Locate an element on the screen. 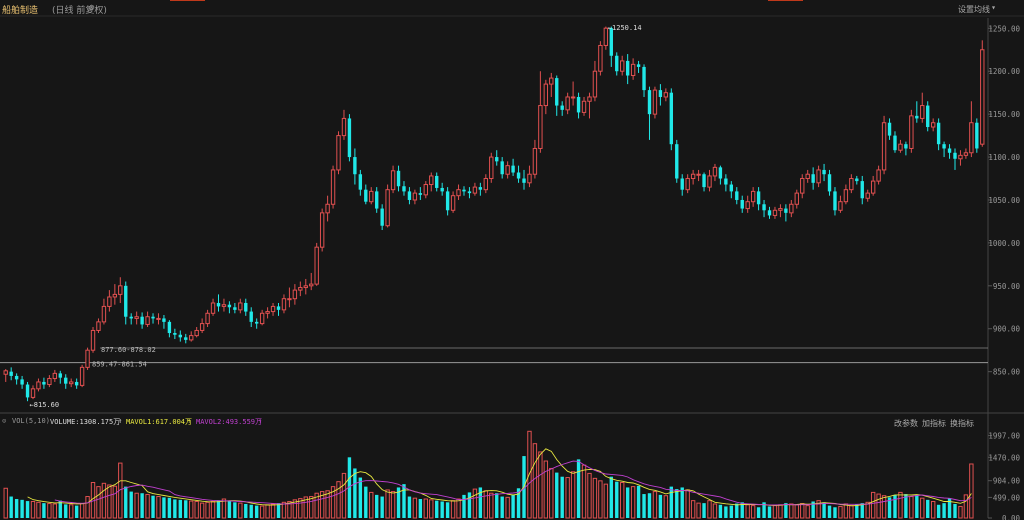 This screenshot has width=1024, height=520. price-tick-label: 1250.00 is located at coordinates (1004, 28).